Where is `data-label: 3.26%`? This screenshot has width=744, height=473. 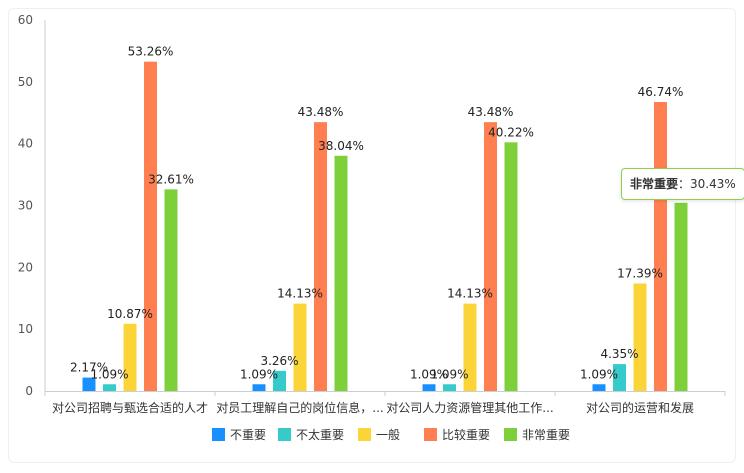
data-label: 3.26% is located at coordinates (279, 361).